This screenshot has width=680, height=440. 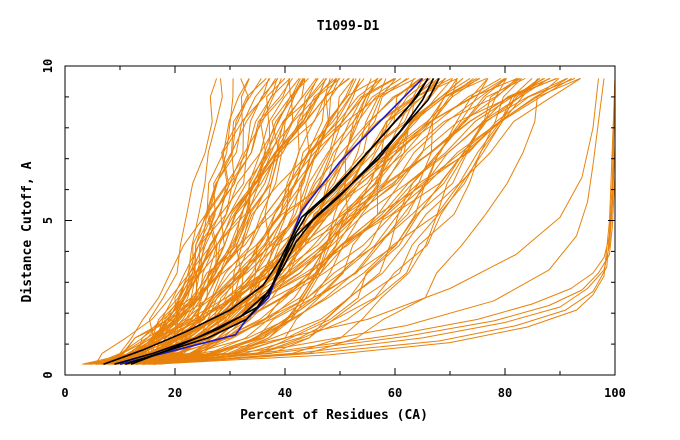 What do you see at coordinates (48, 220) in the screenshot?
I see `y-tick-label: 5` at bounding box center [48, 220].